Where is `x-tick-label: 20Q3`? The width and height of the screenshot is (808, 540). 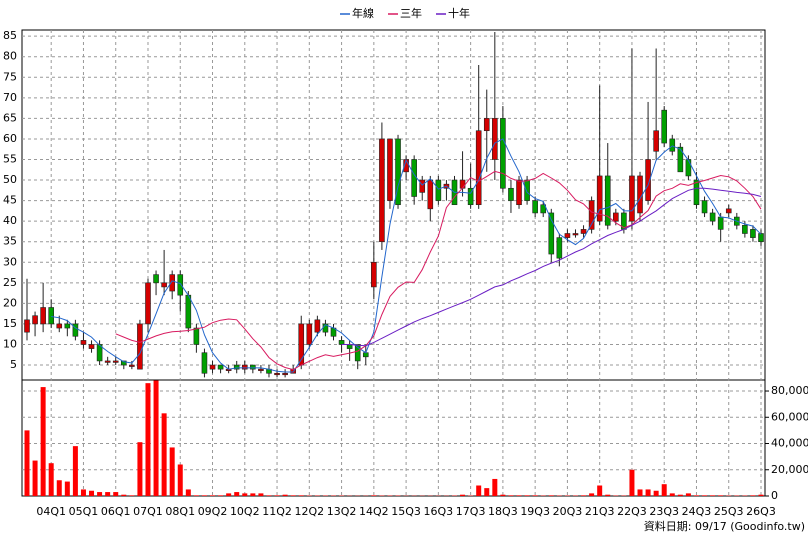 x-tick-label: 20Q3 is located at coordinates (568, 511).